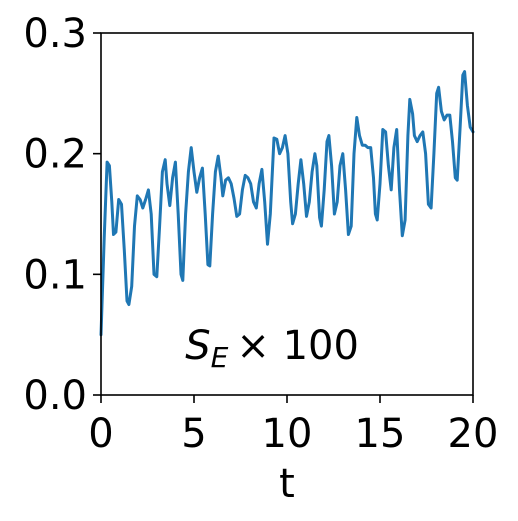 This screenshot has height=521, width=518. Describe the element at coordinates (55, 275) in the screenshot. I see `y-tick-label: 0.1` at that location.